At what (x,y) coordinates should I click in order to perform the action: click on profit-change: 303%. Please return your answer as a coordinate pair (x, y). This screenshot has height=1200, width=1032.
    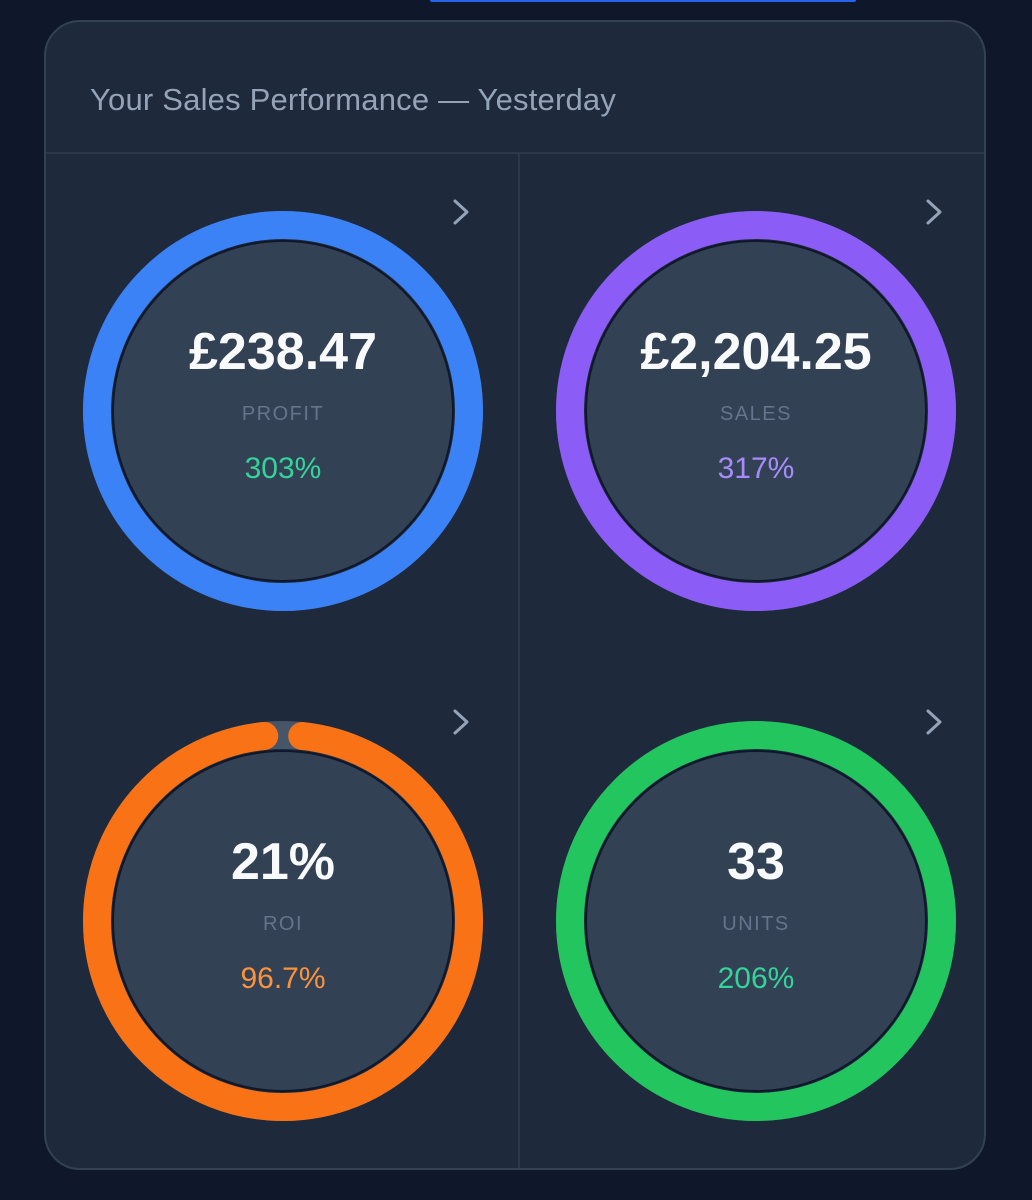
    Looking at the image, I should click on (283, 468).